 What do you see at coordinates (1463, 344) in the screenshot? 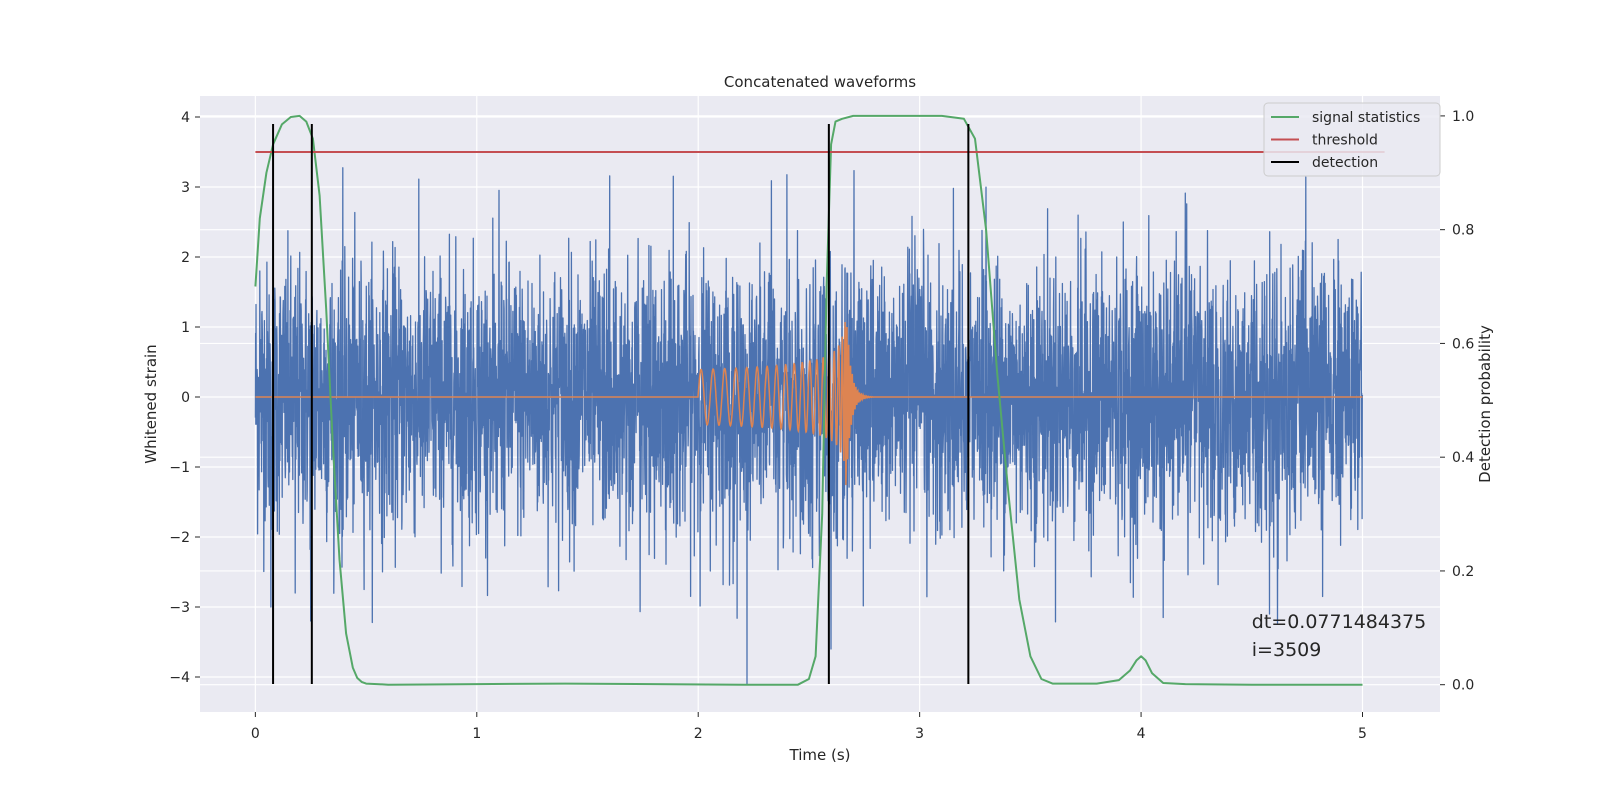
I see `y2-tick-label: 0.6` at bounding box center [1463, 344].